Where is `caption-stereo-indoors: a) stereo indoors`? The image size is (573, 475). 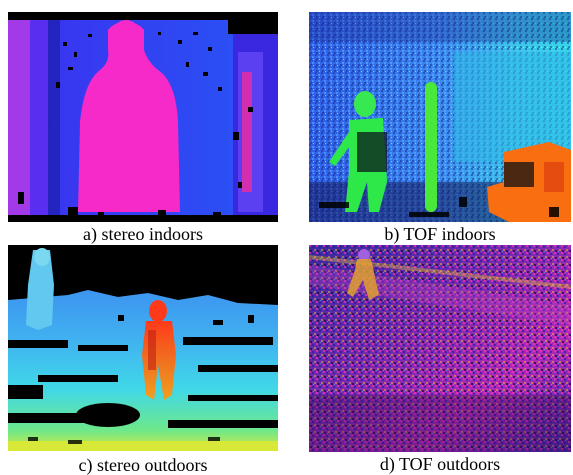
caption-stereo-indoors: a) stereo indoors is located at coordinates (143, 234).